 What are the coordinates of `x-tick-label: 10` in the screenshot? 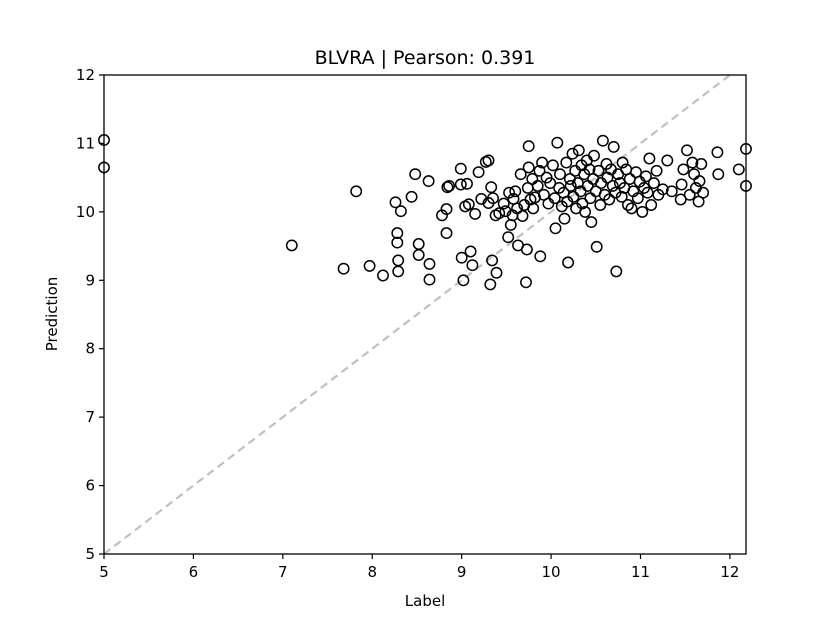 It's located at (551, 572).